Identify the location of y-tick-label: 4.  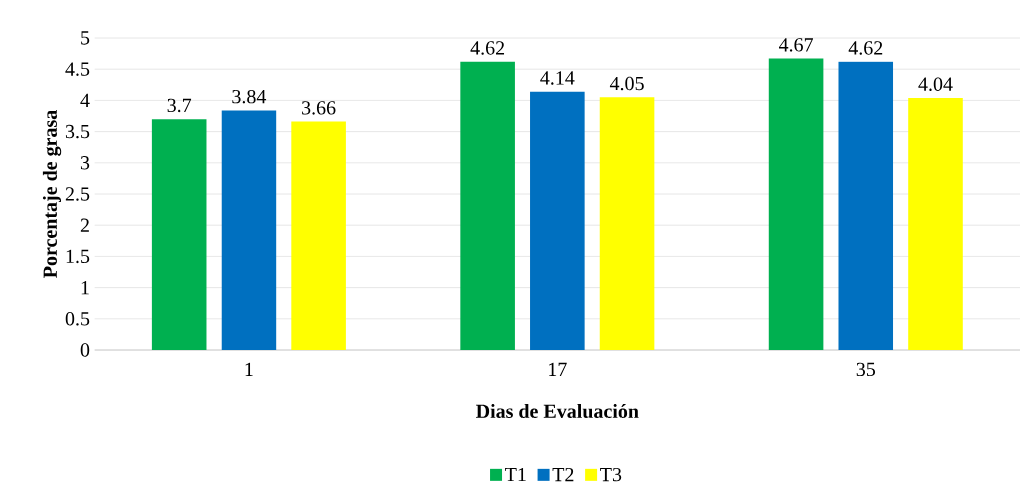
(85, 100).